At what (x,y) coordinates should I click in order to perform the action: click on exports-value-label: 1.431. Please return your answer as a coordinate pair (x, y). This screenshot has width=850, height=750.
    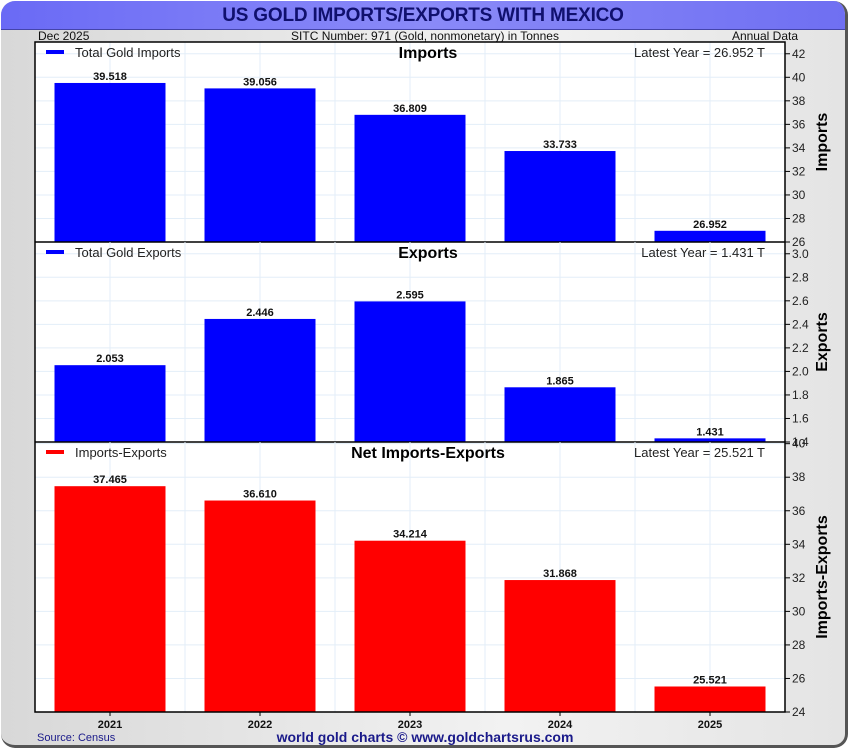
    Looking at the image, I should click on (710, 432).